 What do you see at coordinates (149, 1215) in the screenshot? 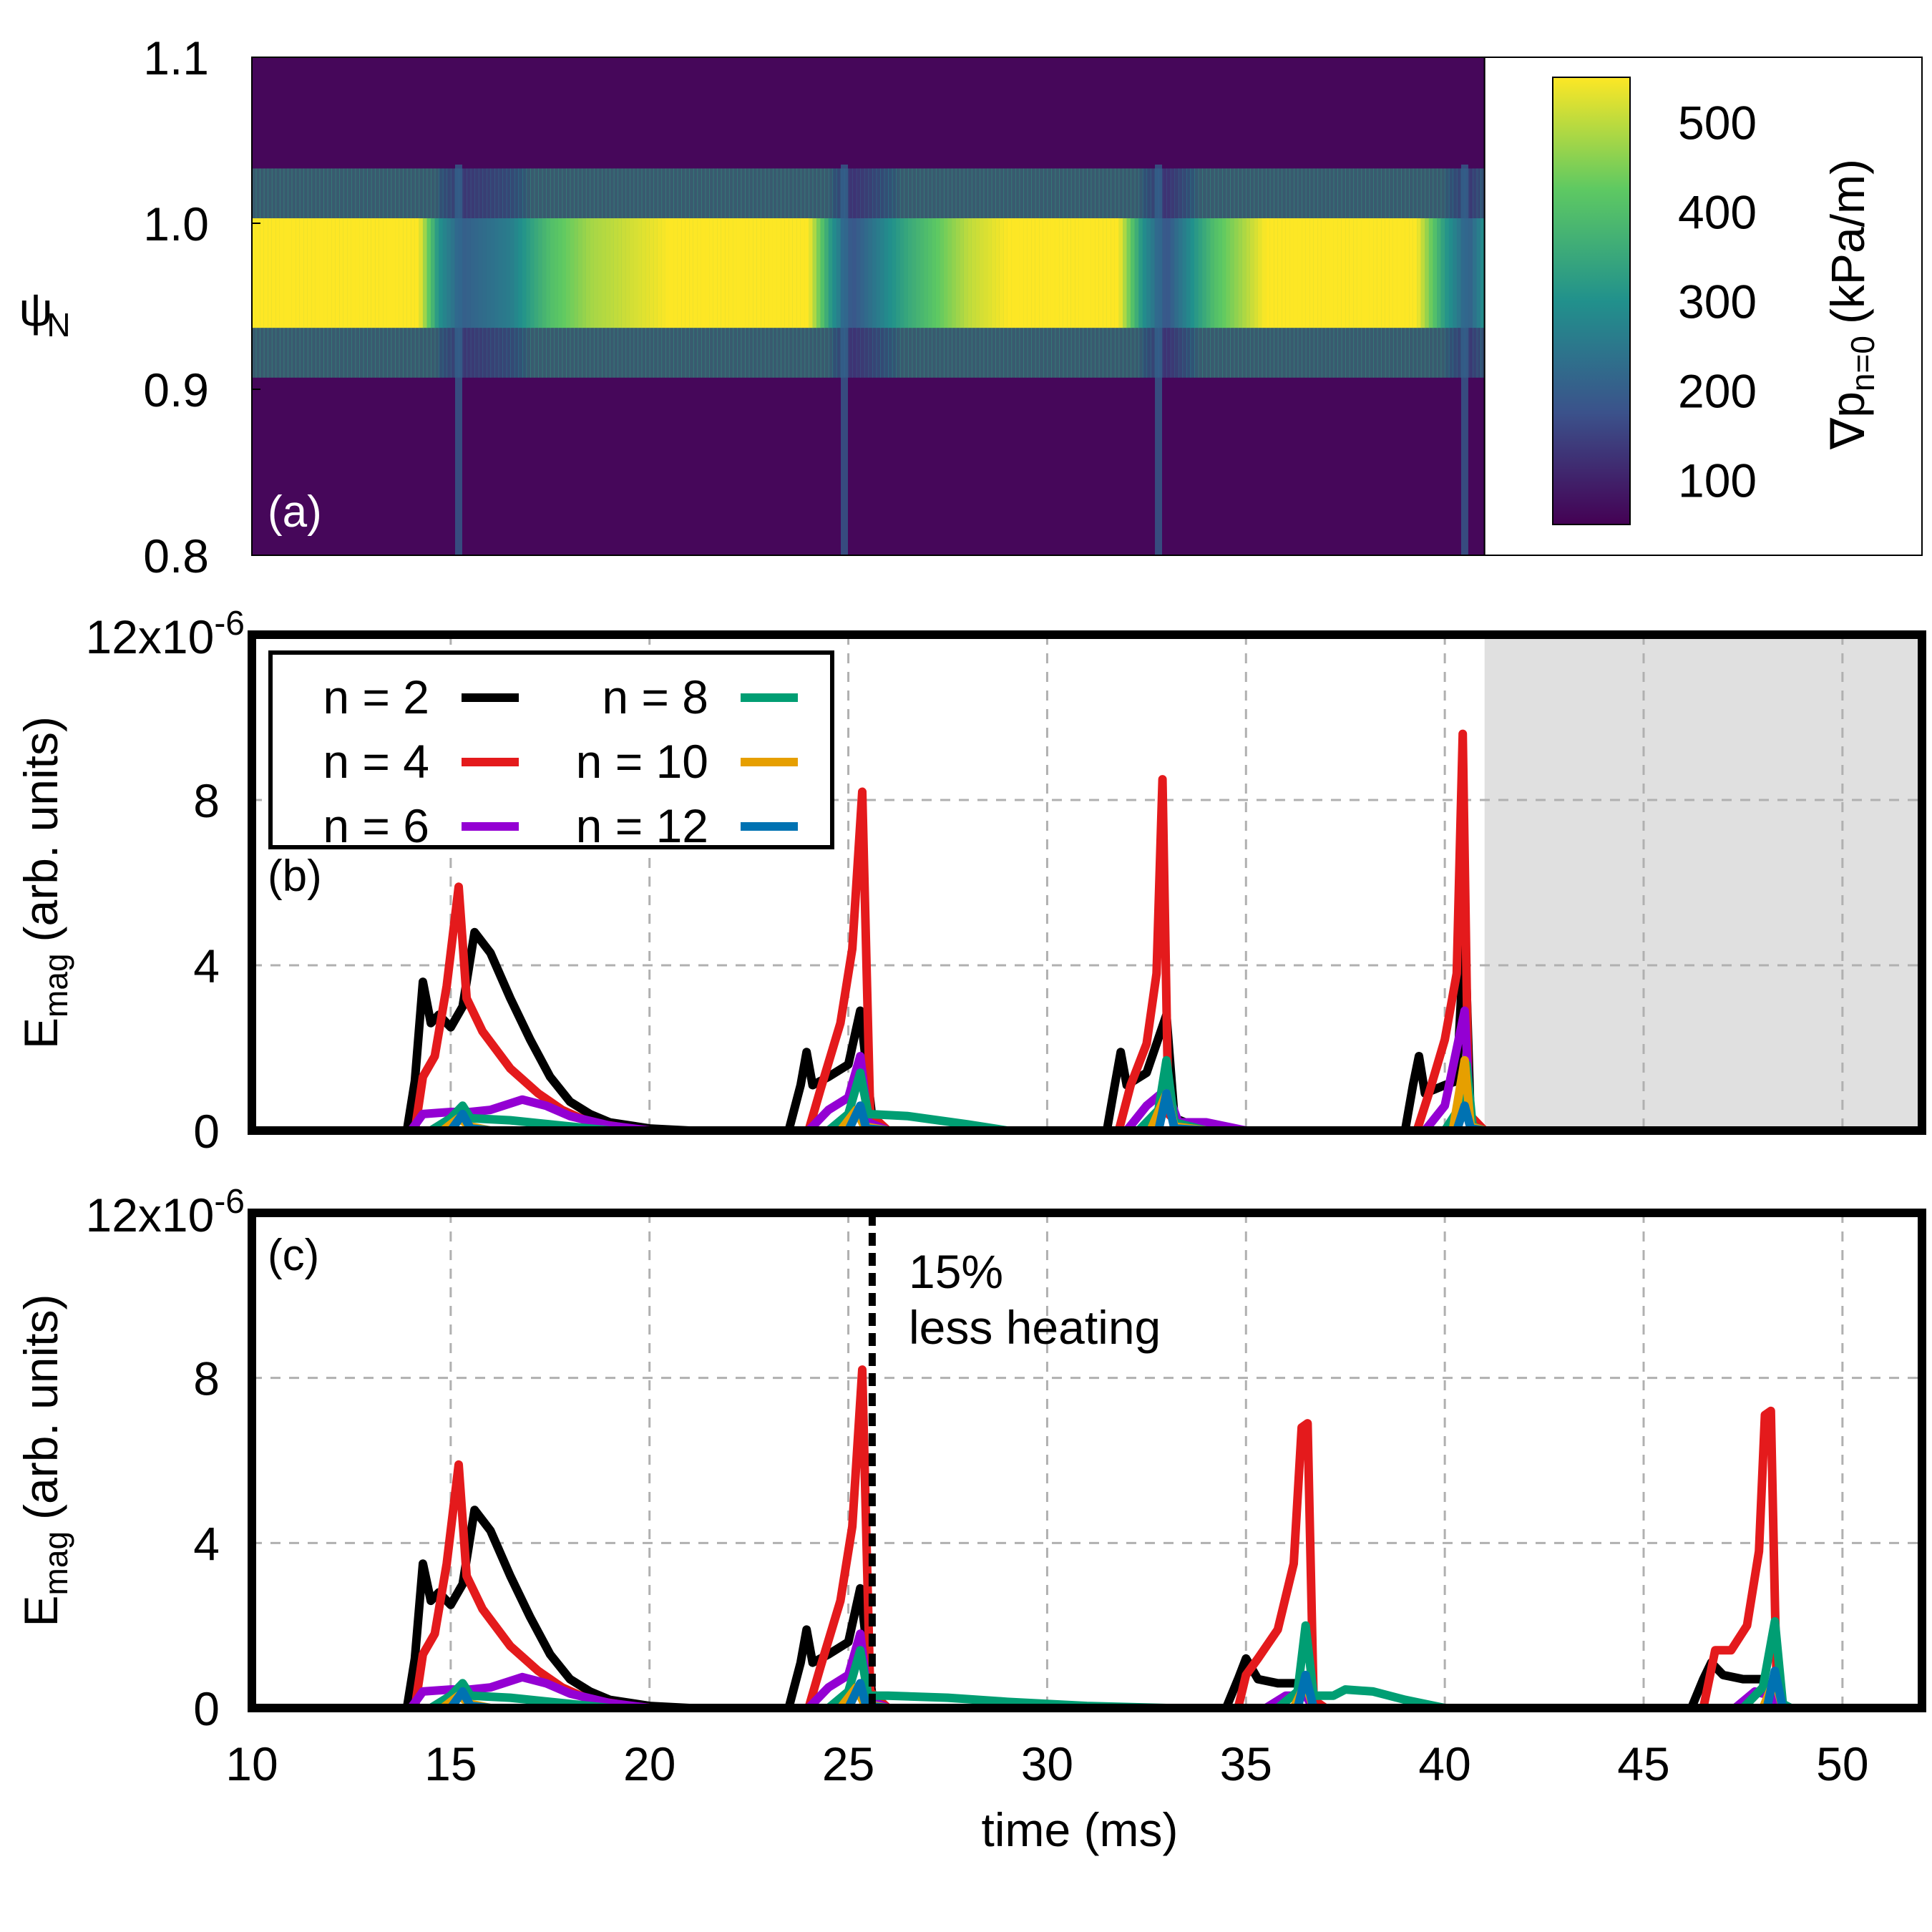
I see `panel-c-y-top-tick-main: 12x10` at bounding box center [149, 1215].